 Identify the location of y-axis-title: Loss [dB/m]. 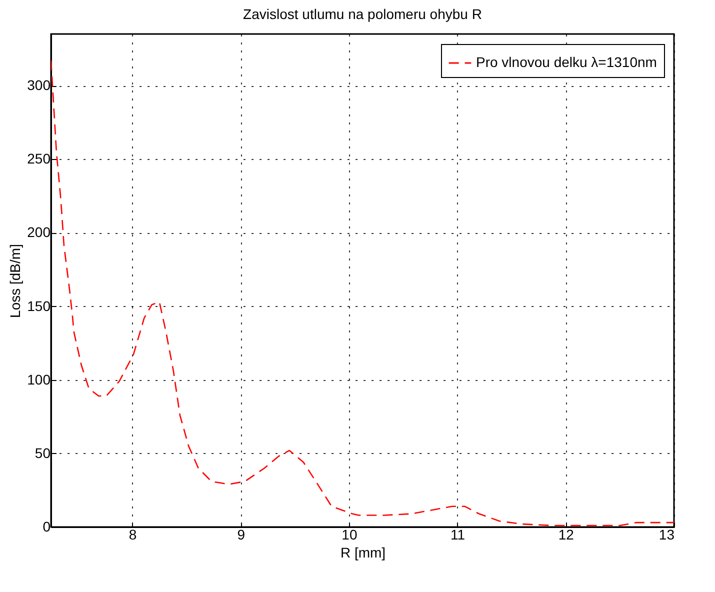
(15, 281).